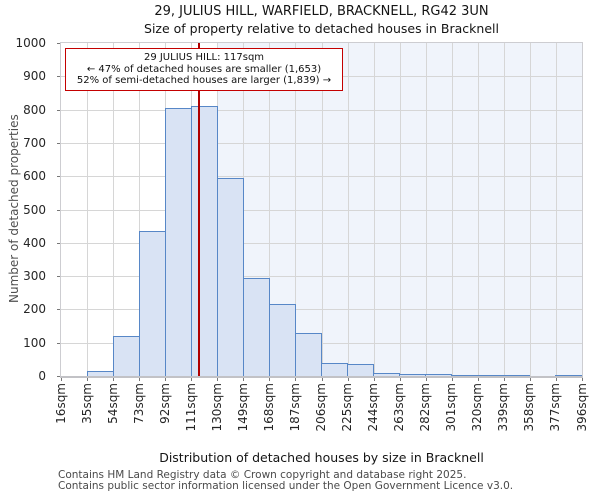 Image resolution: width=600 pixels, height=500 pixels. What do you see at coordinates (425, 407) in the screenshot?
I see `x-tick-label: 282sqm` at bounding box center [425, 407].